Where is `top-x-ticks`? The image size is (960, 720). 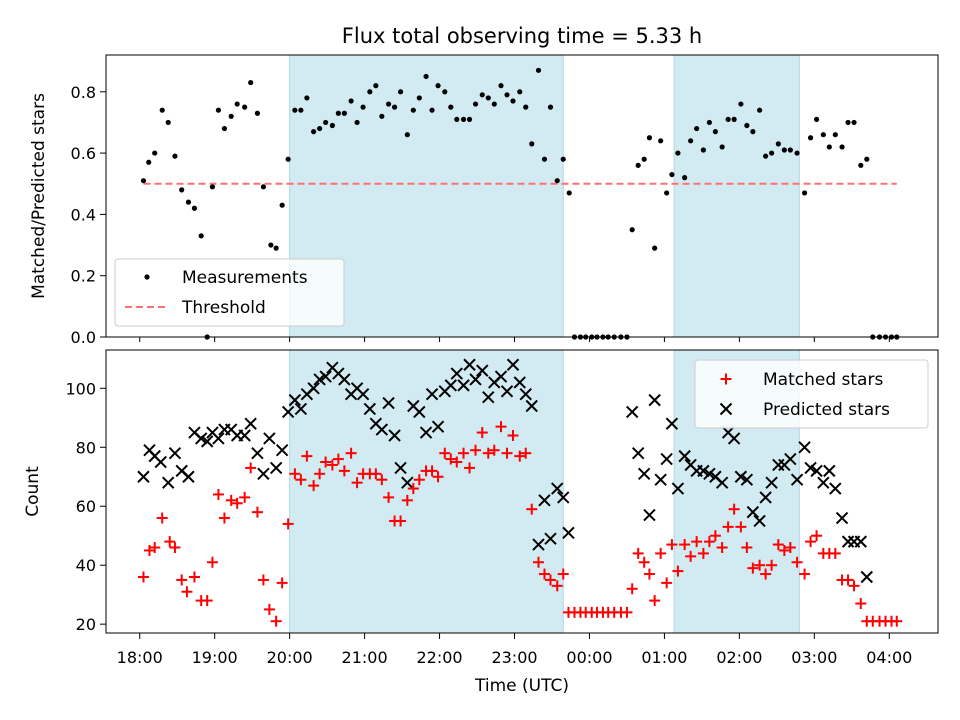 top-x-ticks is located at coordinates (514, 339).